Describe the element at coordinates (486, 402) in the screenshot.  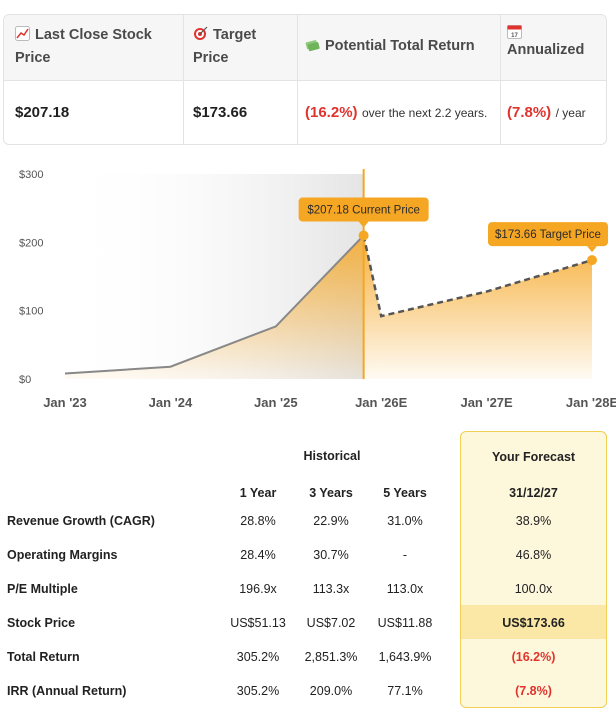
I see `x-tick-label: Jan '27E` at that location.